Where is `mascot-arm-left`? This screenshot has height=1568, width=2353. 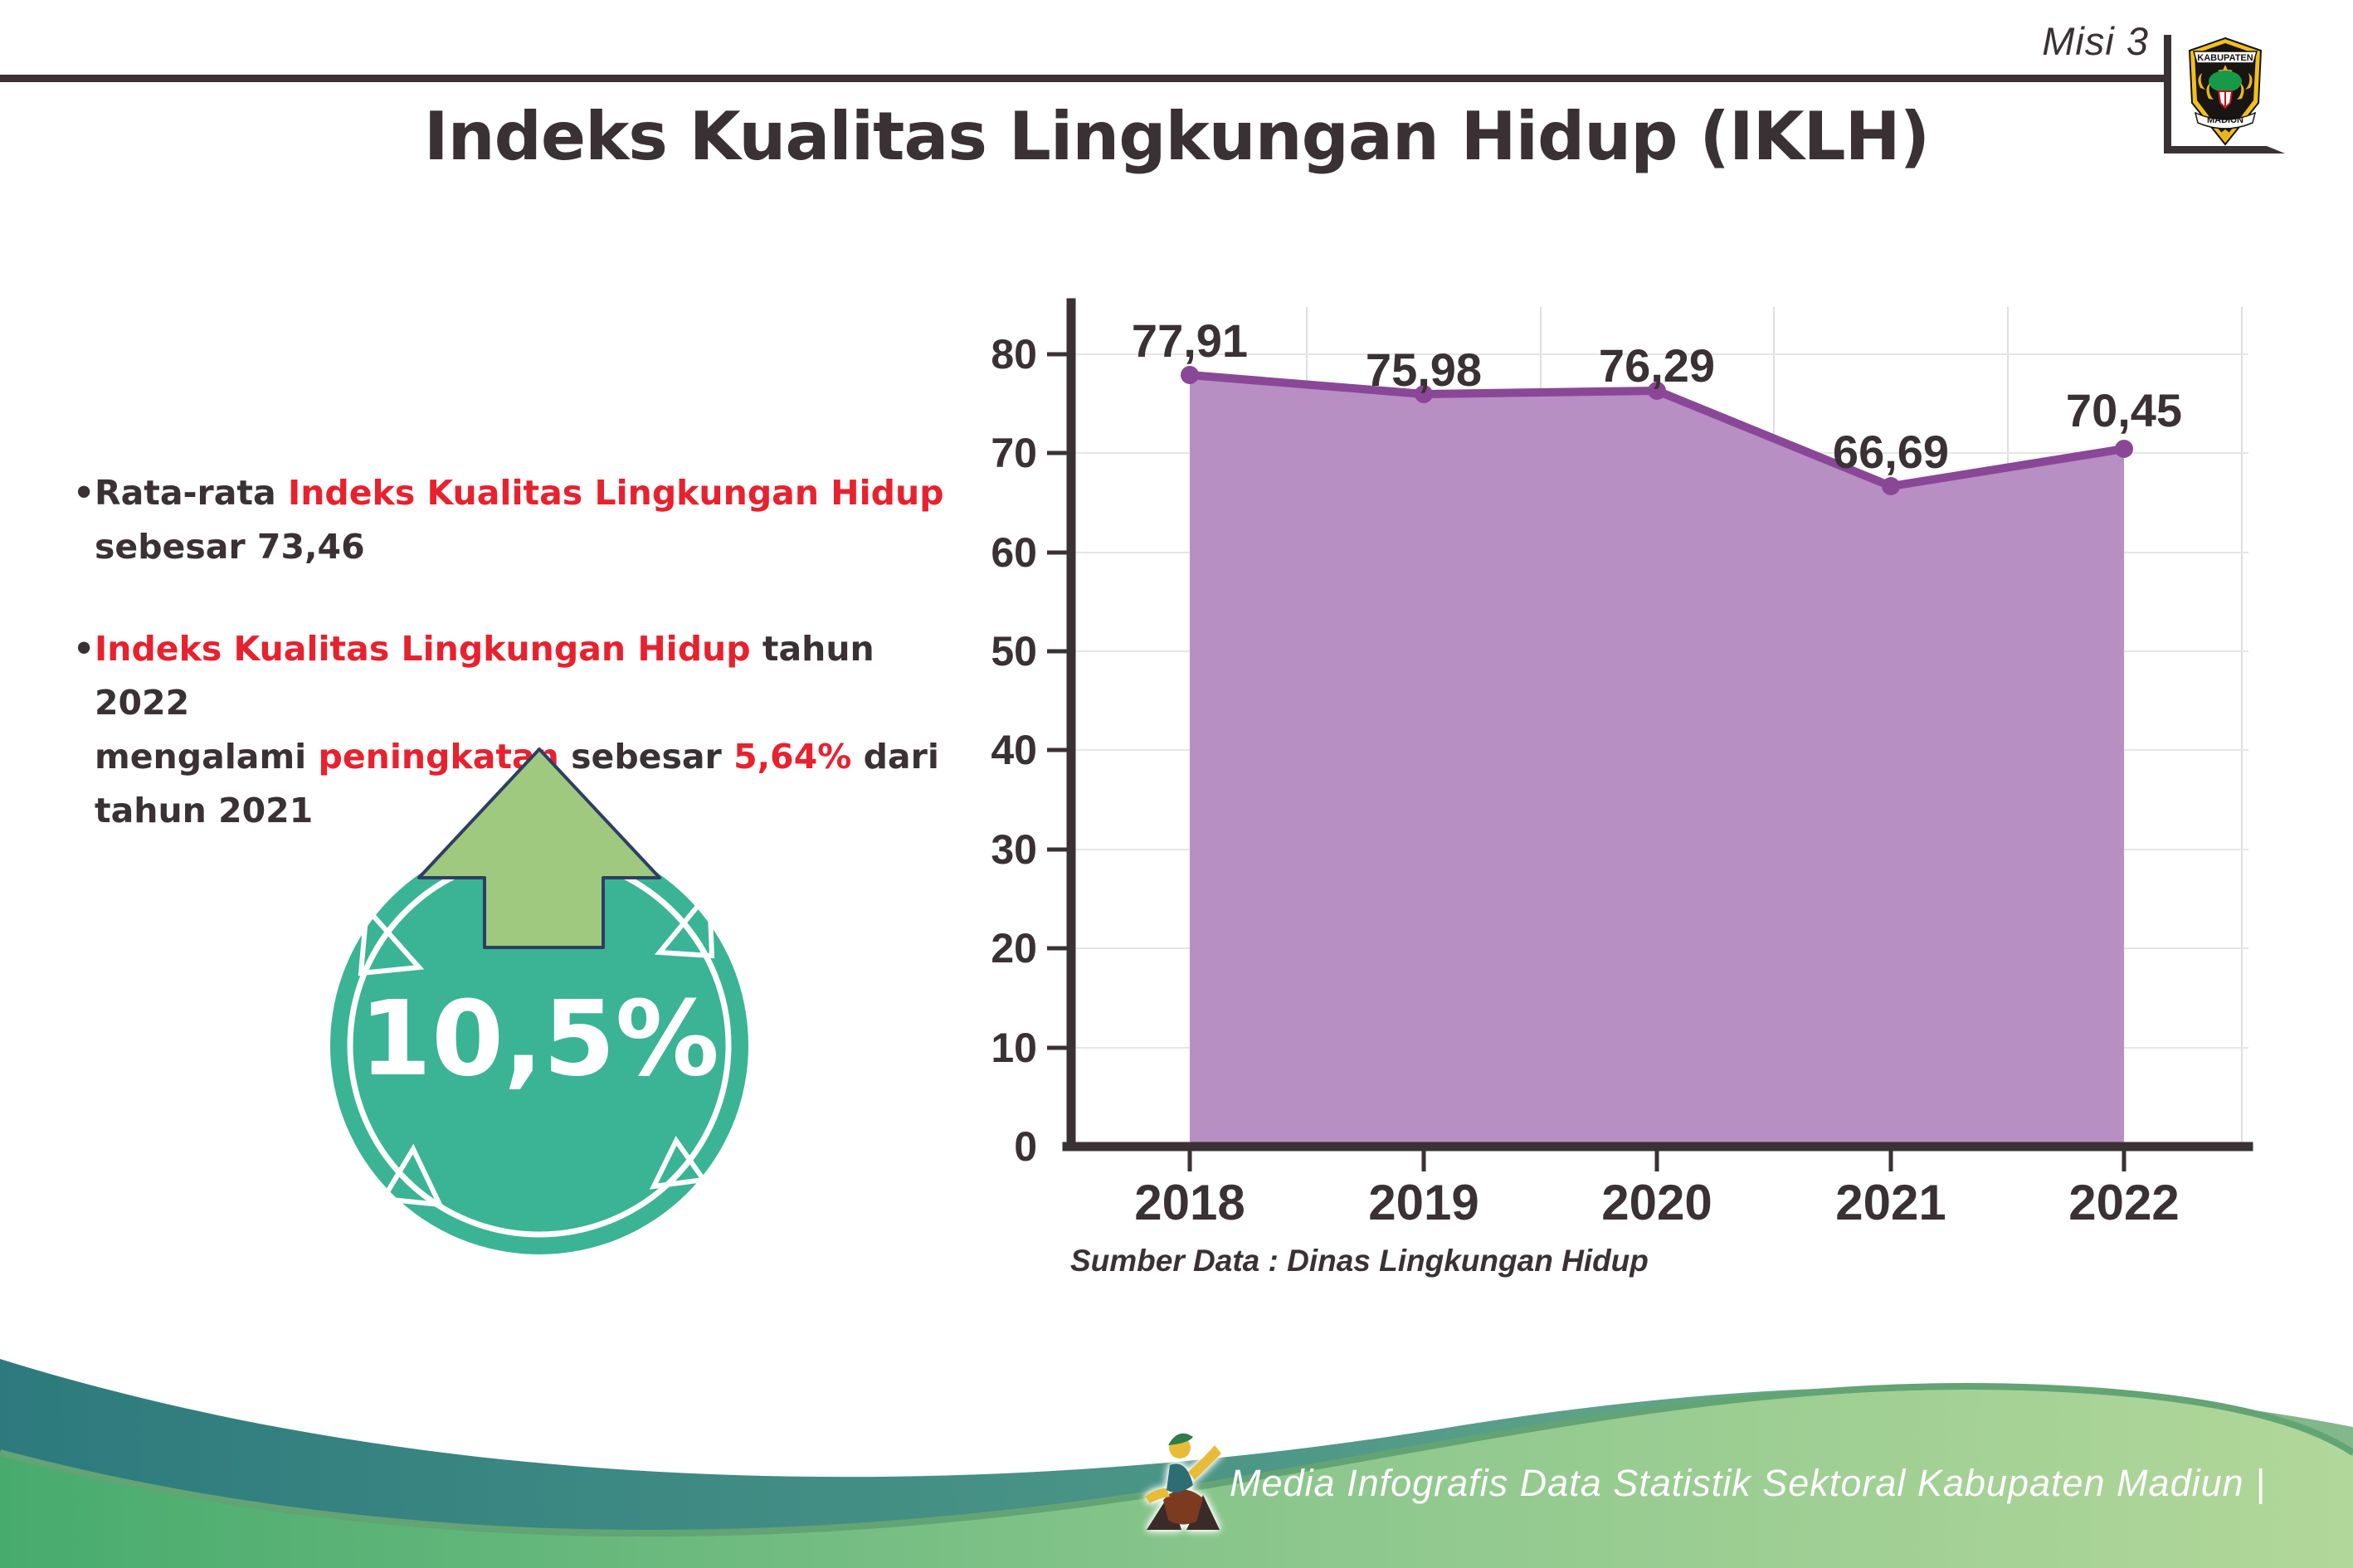 mascot-arm-left is located at coordinates (1157, 1495).